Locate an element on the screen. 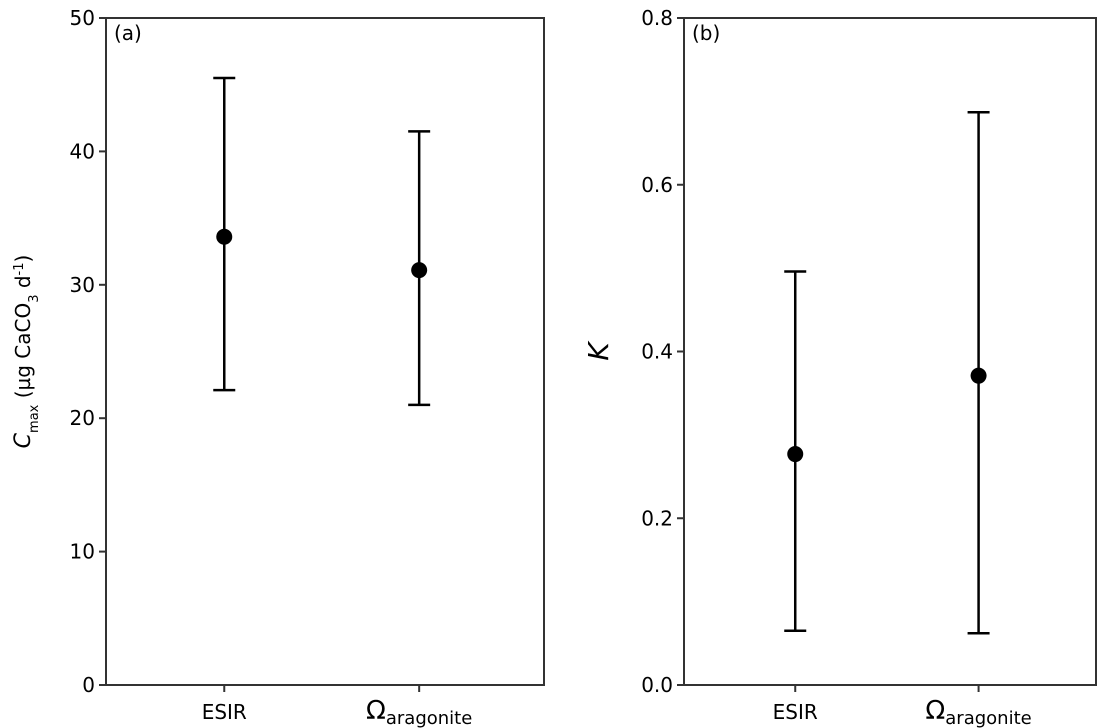  y-axis-label: K is located at coordinates (598, 350).